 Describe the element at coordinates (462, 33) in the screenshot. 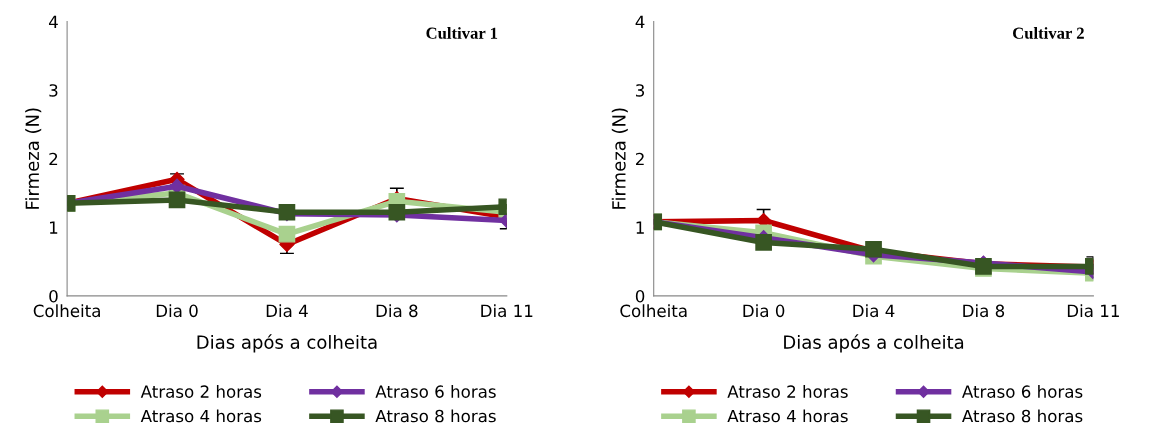

I see `chart-title: Cultivar 1` at that location.